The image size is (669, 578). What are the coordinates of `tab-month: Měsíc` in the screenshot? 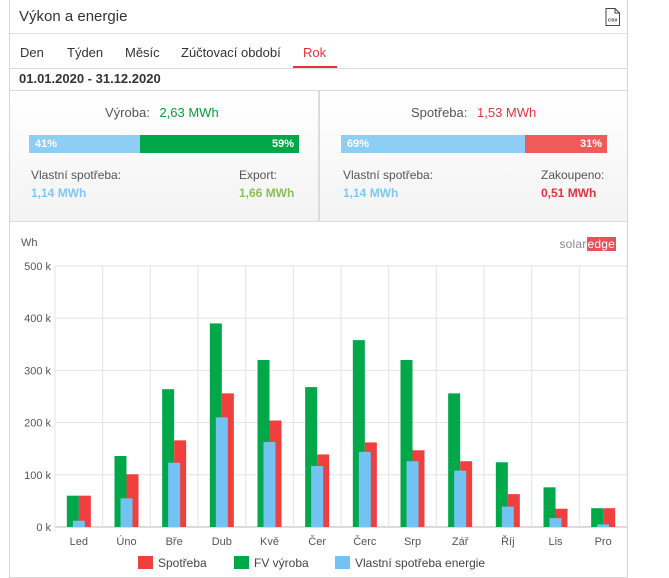 It's located at (142, 52).